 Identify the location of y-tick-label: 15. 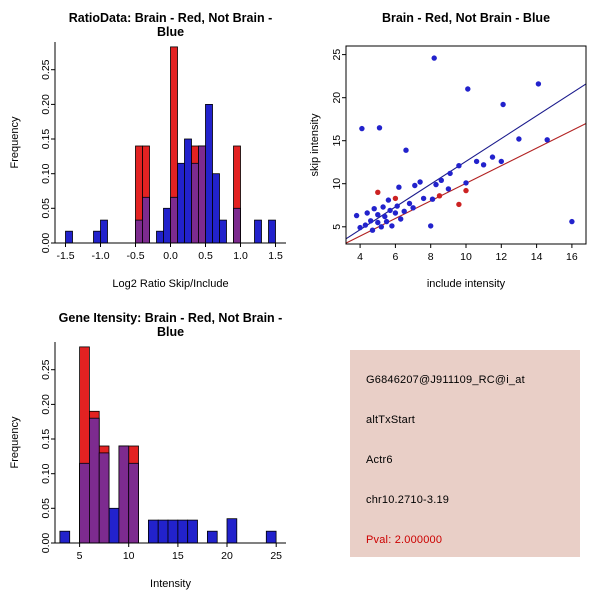
(337, 141).